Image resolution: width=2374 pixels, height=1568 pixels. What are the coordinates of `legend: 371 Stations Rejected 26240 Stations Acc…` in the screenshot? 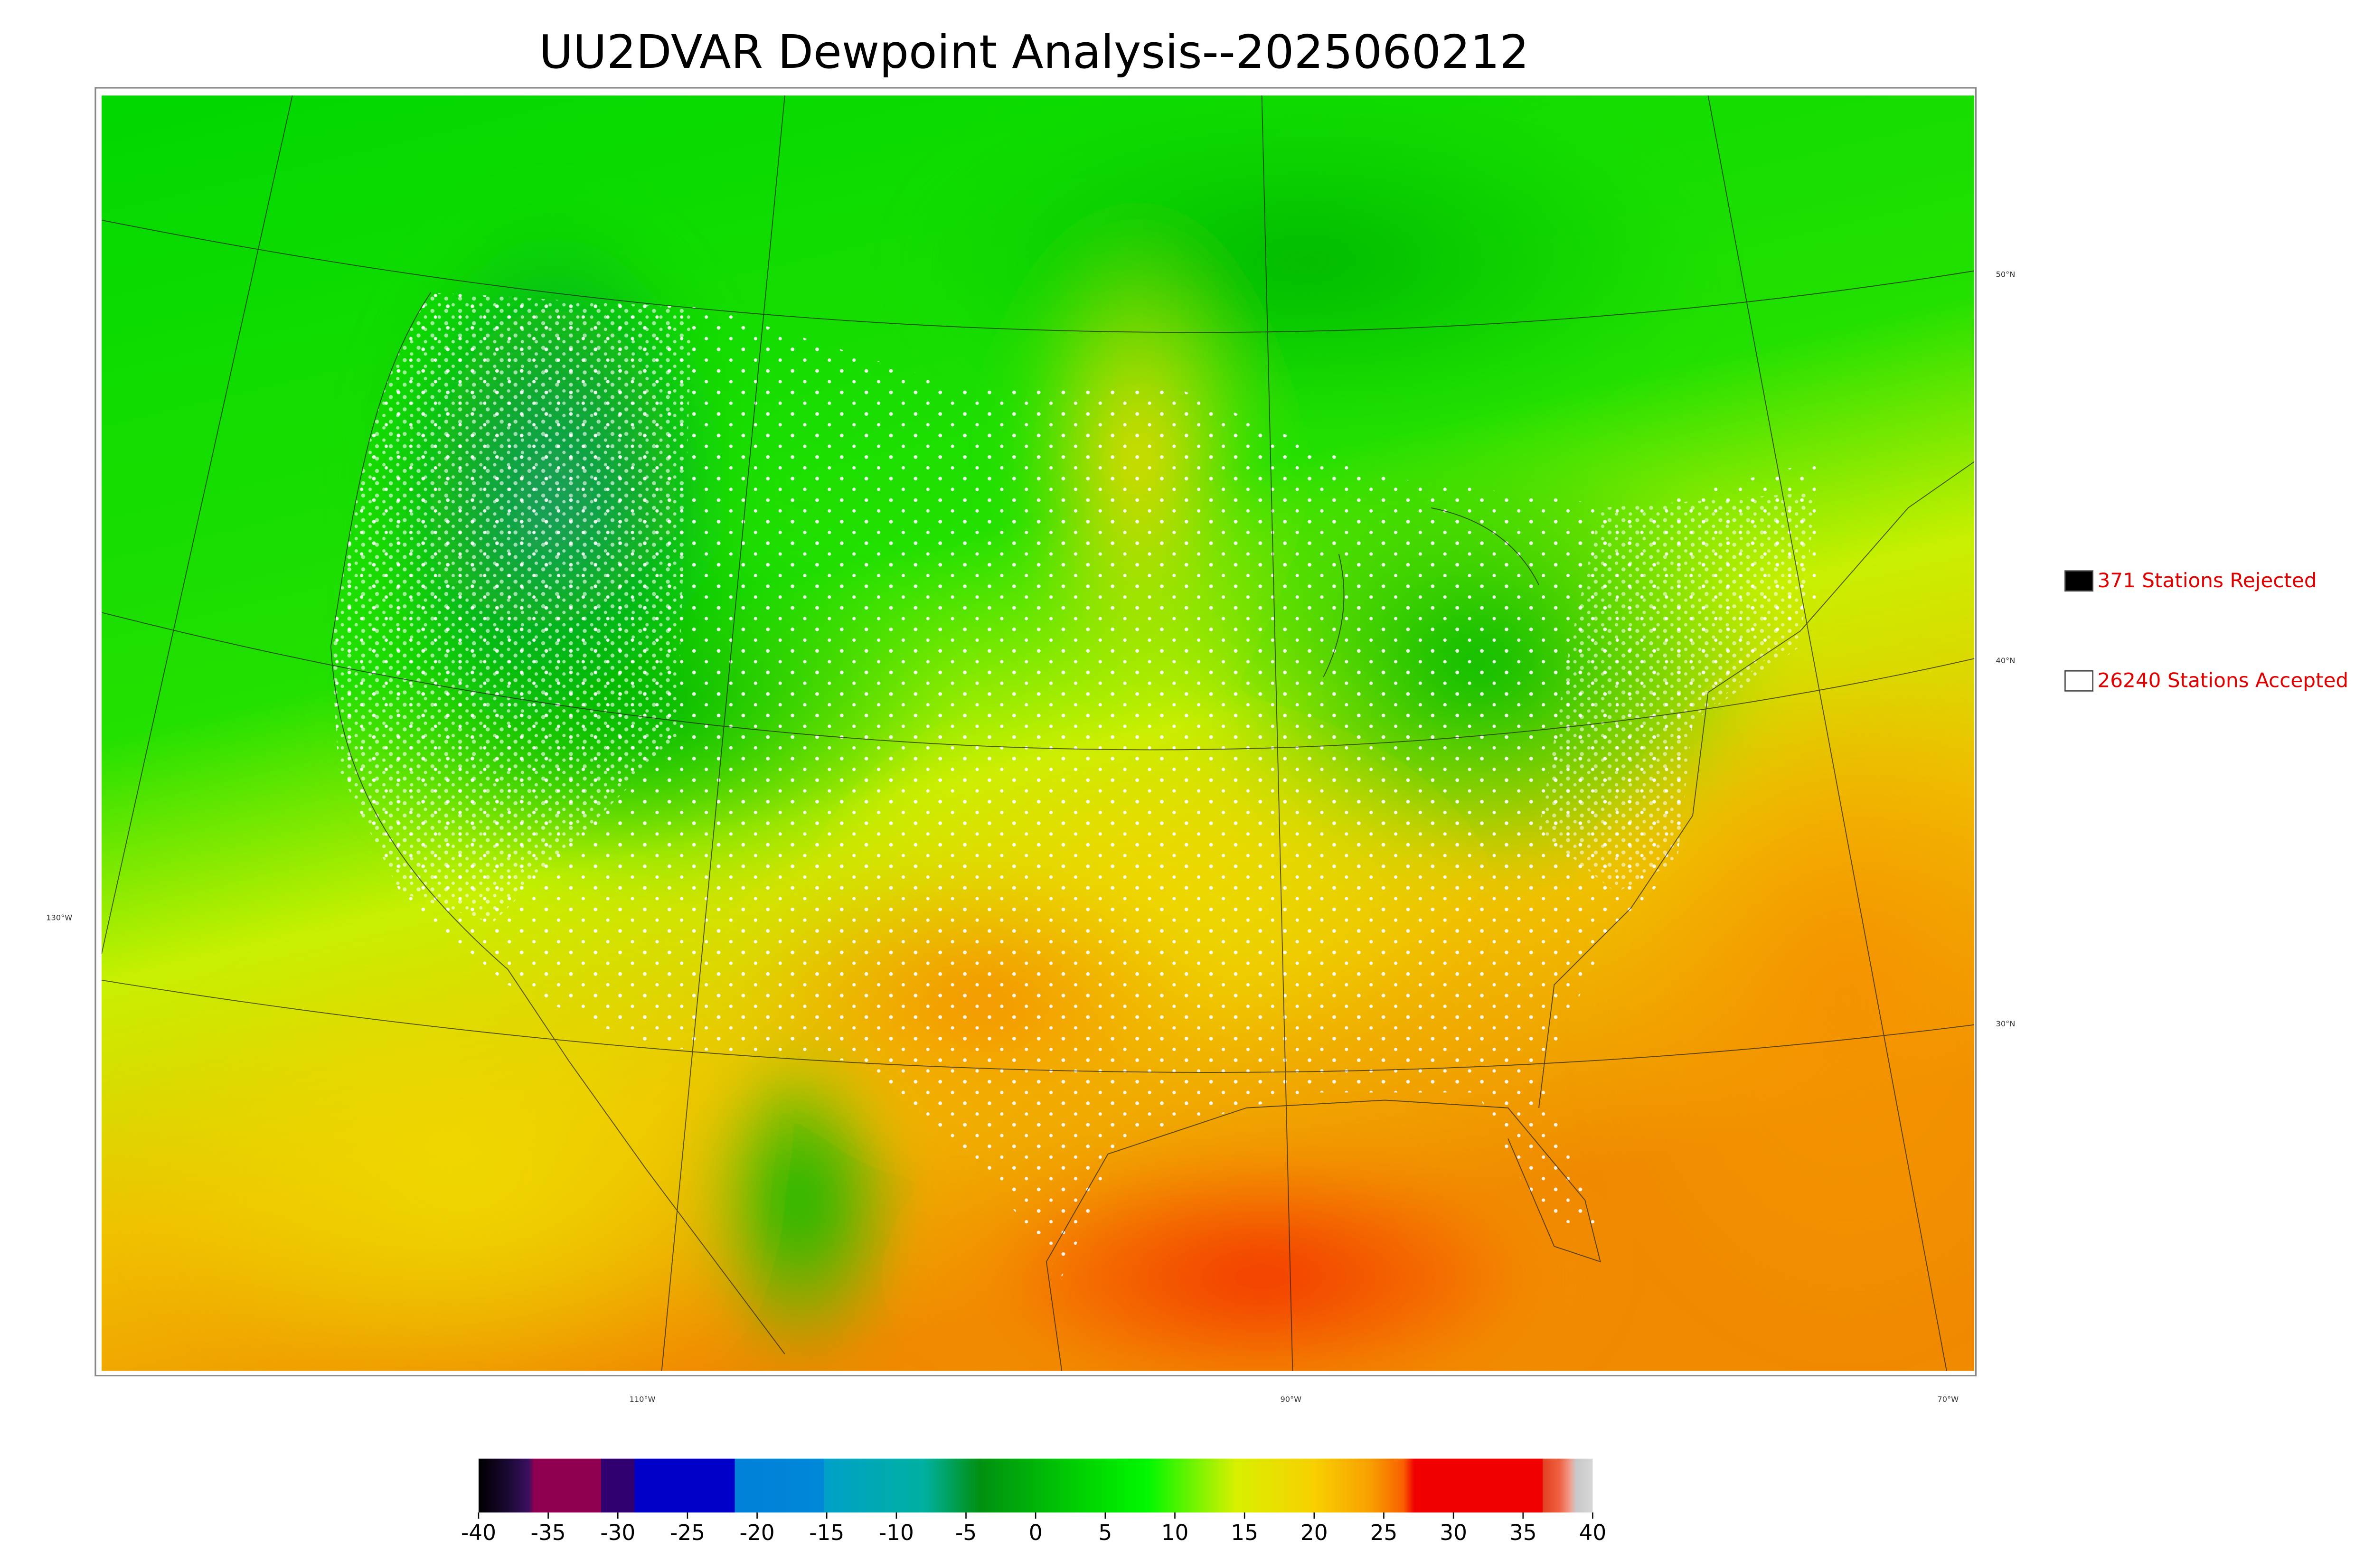 It's located at (2206, 631).